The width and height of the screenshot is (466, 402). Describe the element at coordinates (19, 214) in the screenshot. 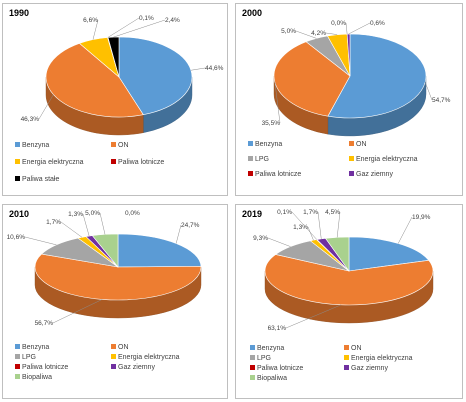

I see `chart-title: 2010` at that location.